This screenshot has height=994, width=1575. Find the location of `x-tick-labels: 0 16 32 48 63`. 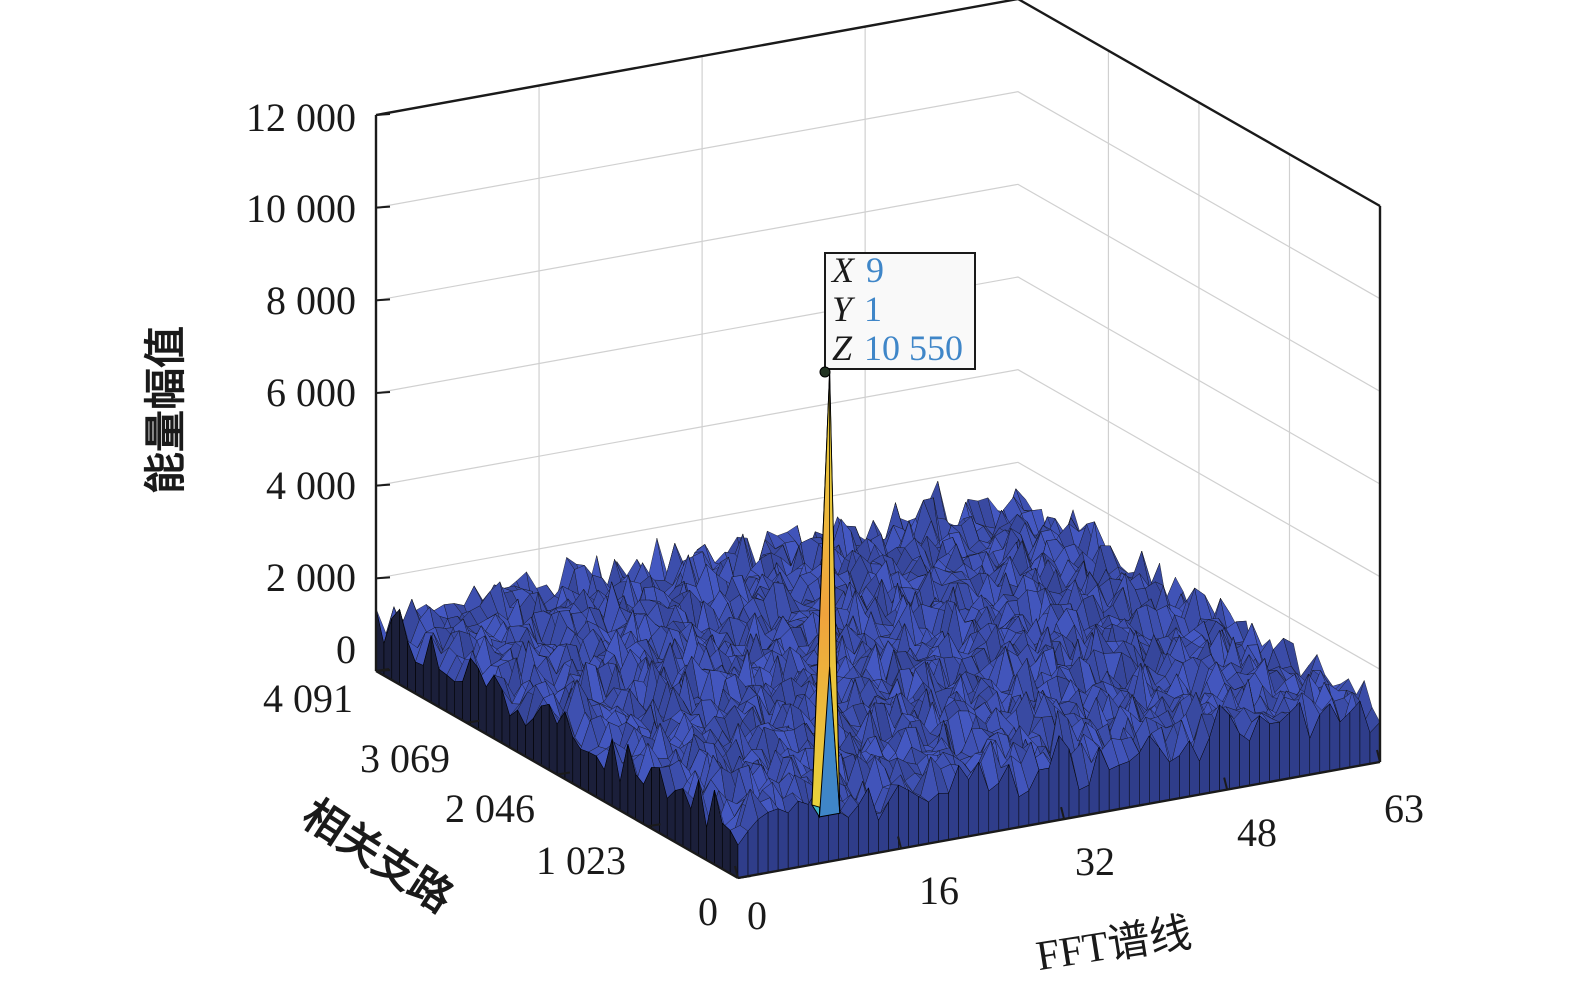

x-tick-labels: 0 16 32 48 63 is located at coordinates (1085, 862).